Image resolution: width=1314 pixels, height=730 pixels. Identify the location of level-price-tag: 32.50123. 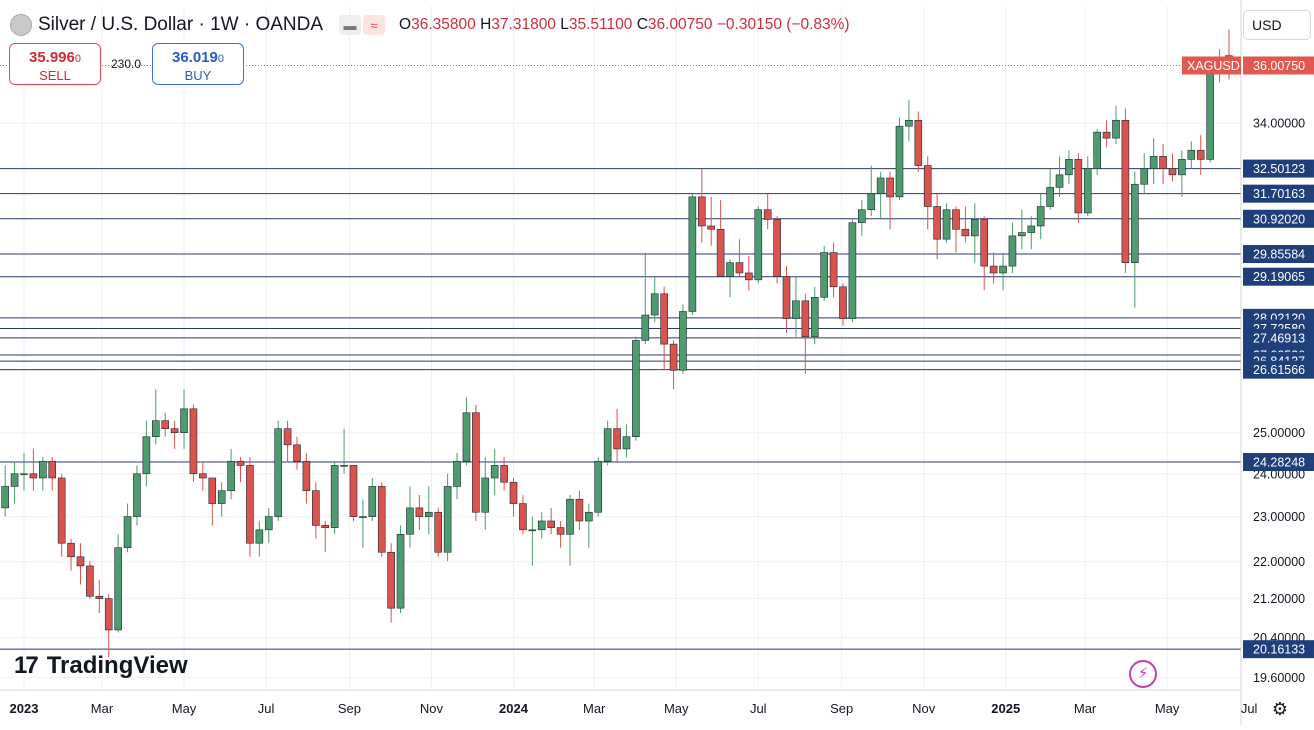
(1279, 169).